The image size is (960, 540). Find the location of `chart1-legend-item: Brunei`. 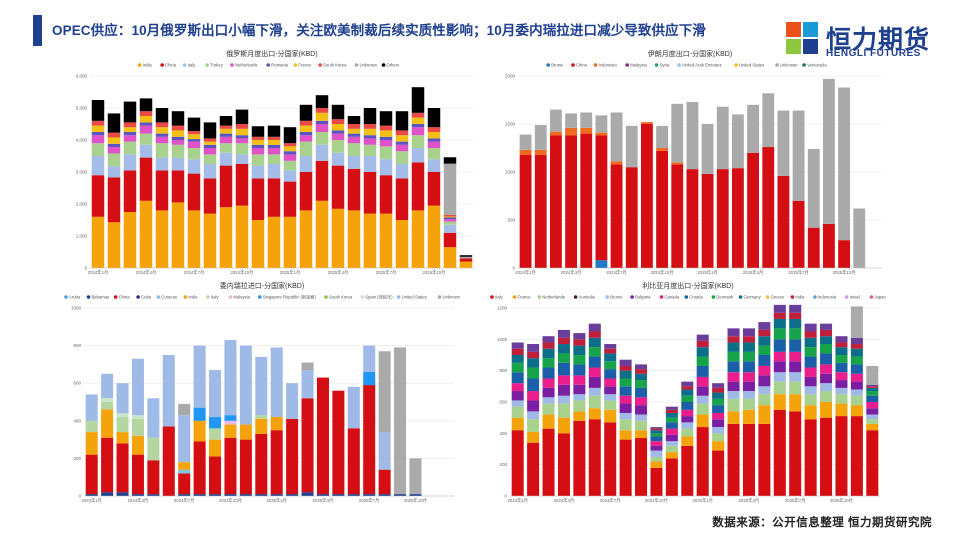

chart1-legend-item: Brunei is located at coordinates (554, 65).